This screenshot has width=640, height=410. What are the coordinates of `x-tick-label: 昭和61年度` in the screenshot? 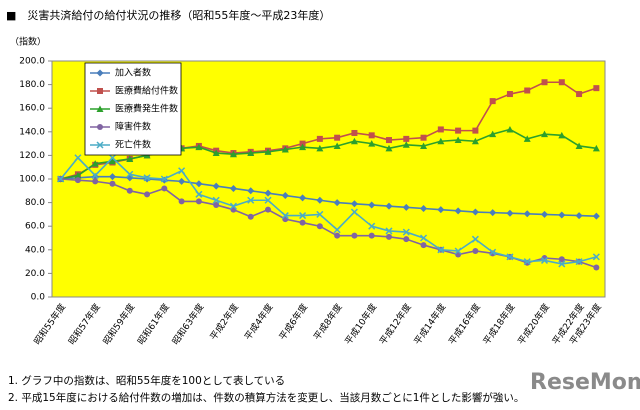 It's located at (153, 324).